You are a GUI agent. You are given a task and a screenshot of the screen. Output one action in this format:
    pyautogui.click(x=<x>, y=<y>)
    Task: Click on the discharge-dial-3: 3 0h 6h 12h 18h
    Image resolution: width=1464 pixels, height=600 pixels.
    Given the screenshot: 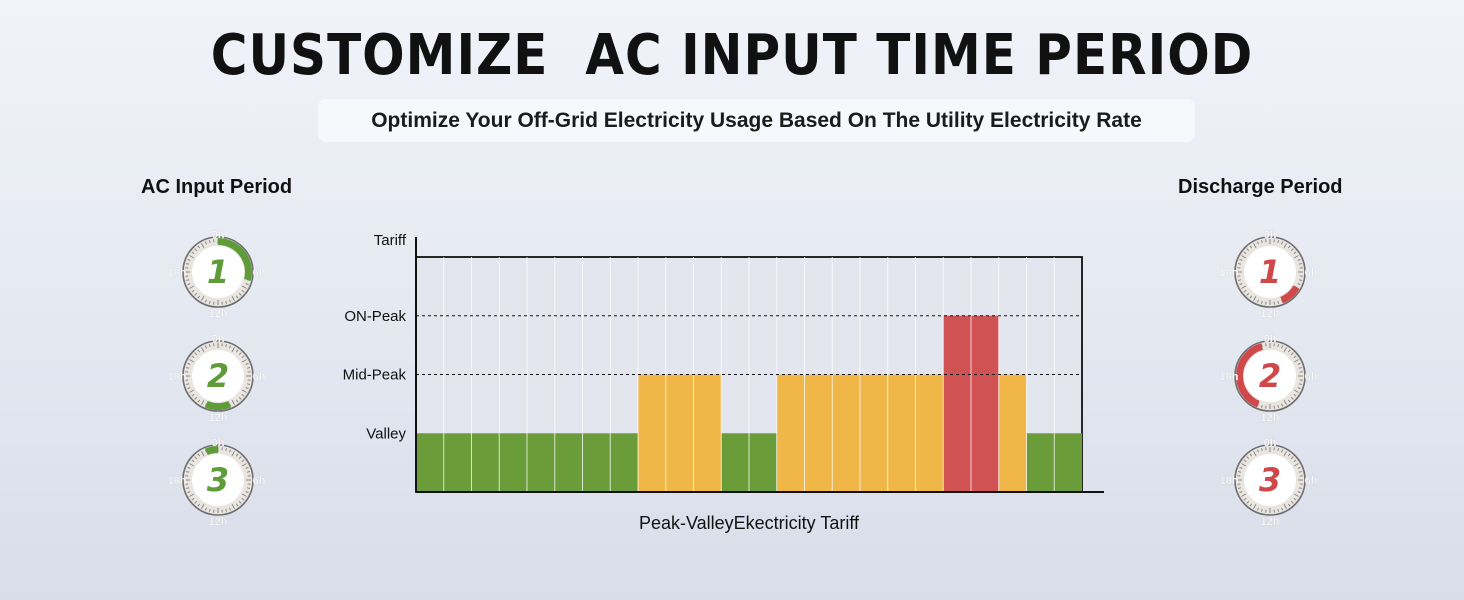 What is the action you would take?
    pyautogui.click(x=1270, y=482)
    